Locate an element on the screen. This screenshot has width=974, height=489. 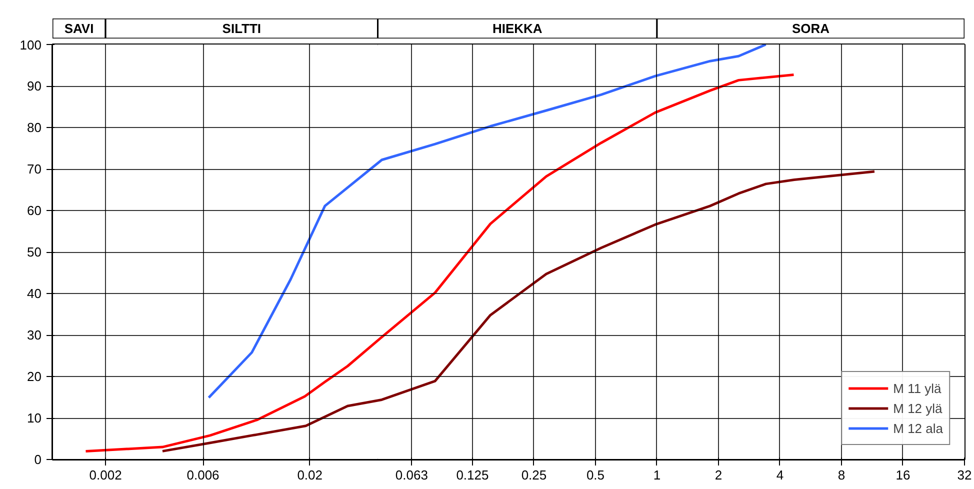
y-tick-label: 0 is located at coordinates (38, 459).